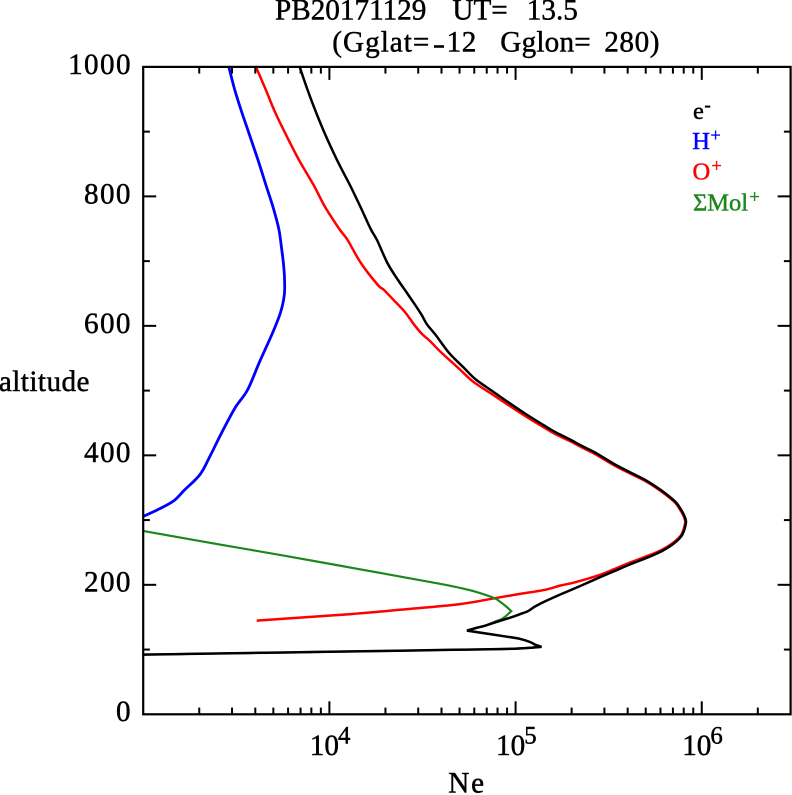 Image resolution: width=792 pixels, height=795 pixels. Describe the element at coordinates (552, 13) in the screenshot. I see `svg-text: 13.5` at that location.